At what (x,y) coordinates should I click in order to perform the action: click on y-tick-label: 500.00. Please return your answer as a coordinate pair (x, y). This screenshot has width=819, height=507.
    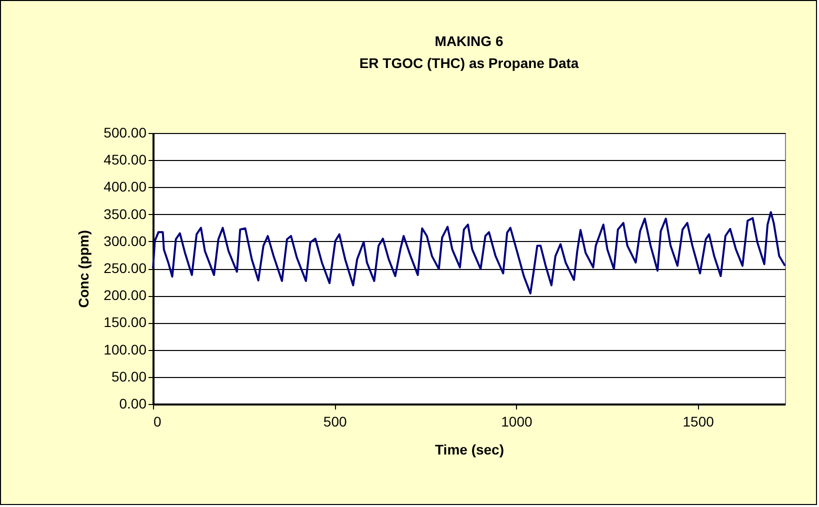
    Looking at the image, I should click on (125, 132).